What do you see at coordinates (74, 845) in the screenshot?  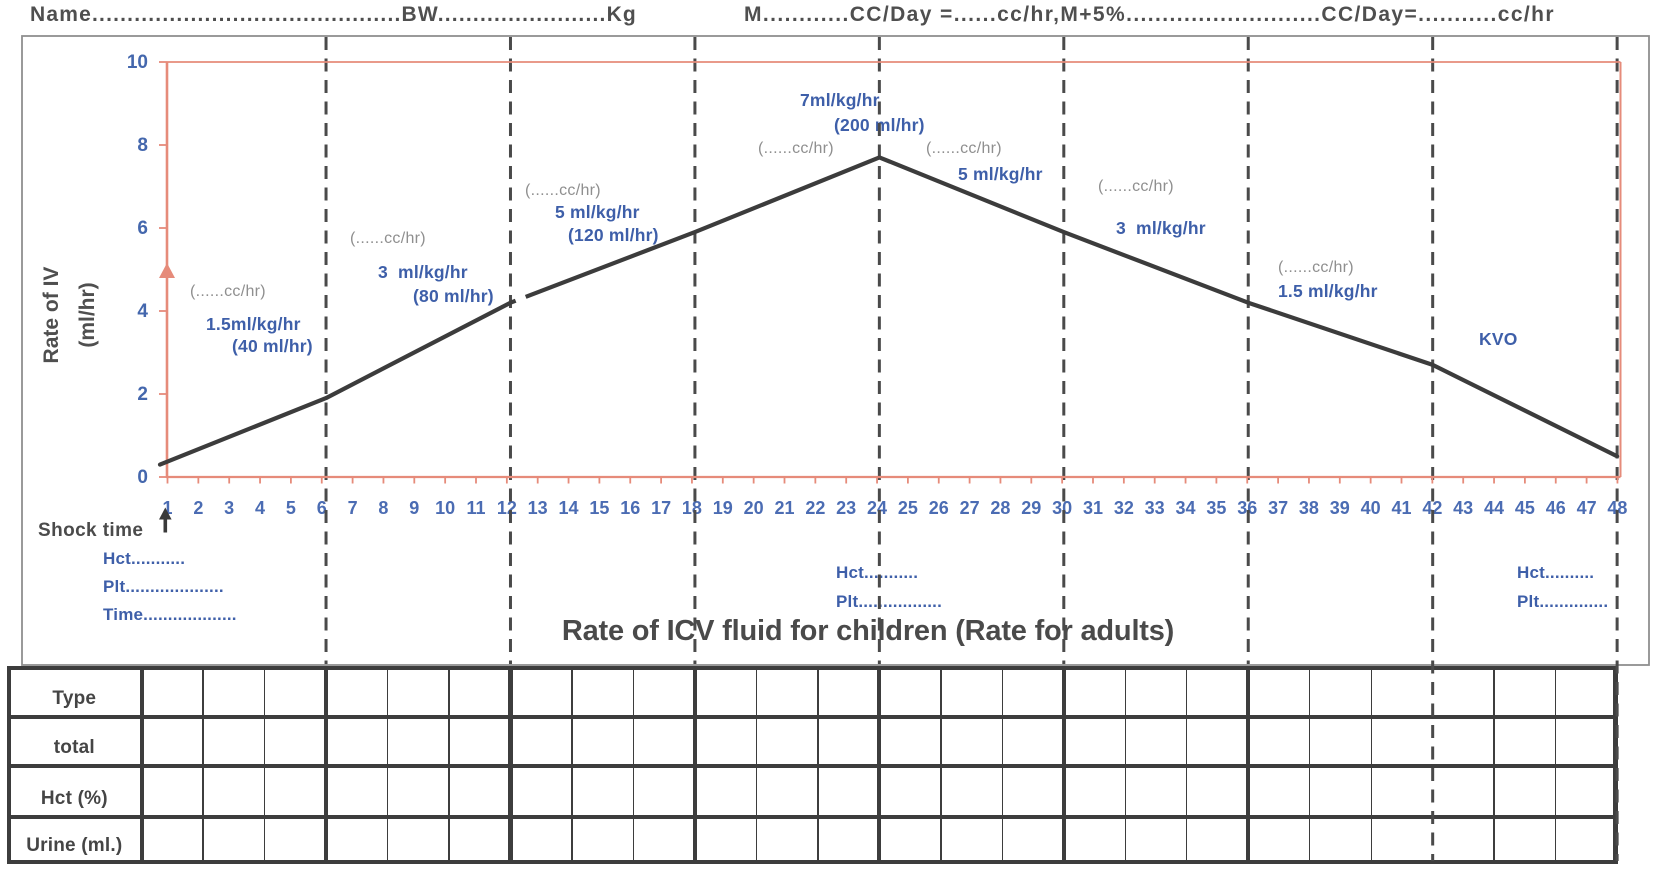 I see `table-row-label-urine-ml: Urine (ml.)` at bounding box center [74, 845].